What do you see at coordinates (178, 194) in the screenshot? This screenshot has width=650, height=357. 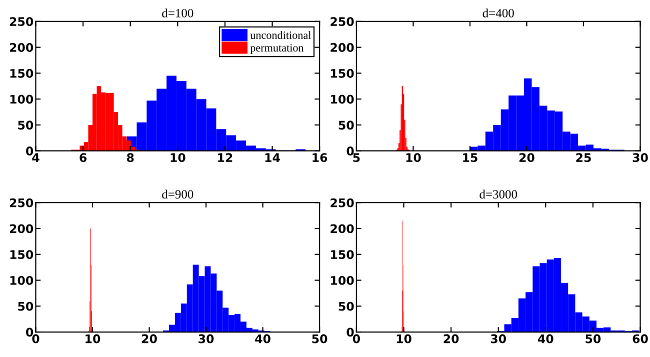 I see `chart-title: d=900` at bounding box center [178, 194].